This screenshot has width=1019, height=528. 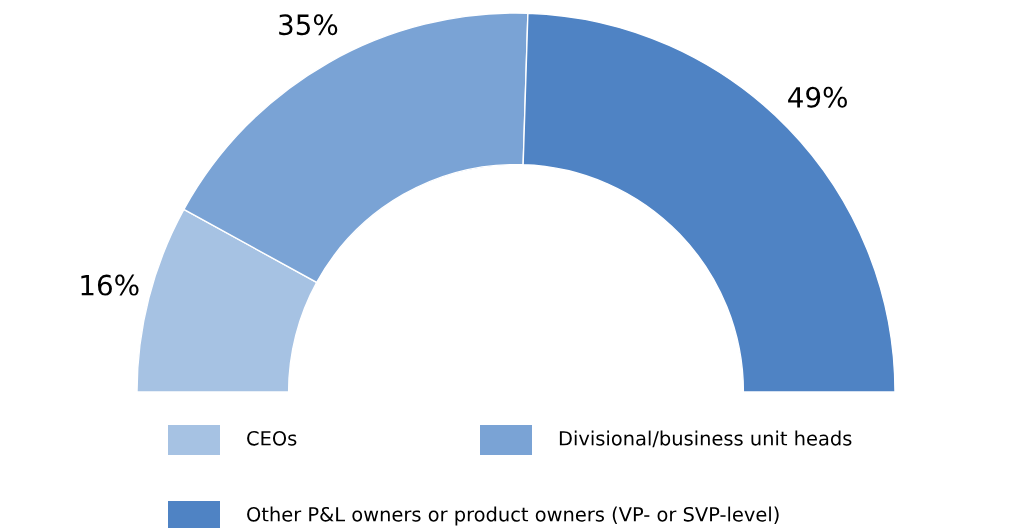 I want to click on data-label: 49%, so click(x=817, y=97).